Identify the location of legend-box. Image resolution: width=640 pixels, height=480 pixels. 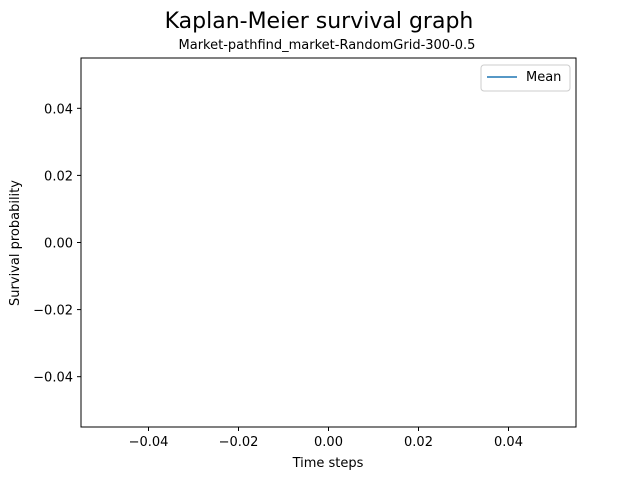
(525, 78).